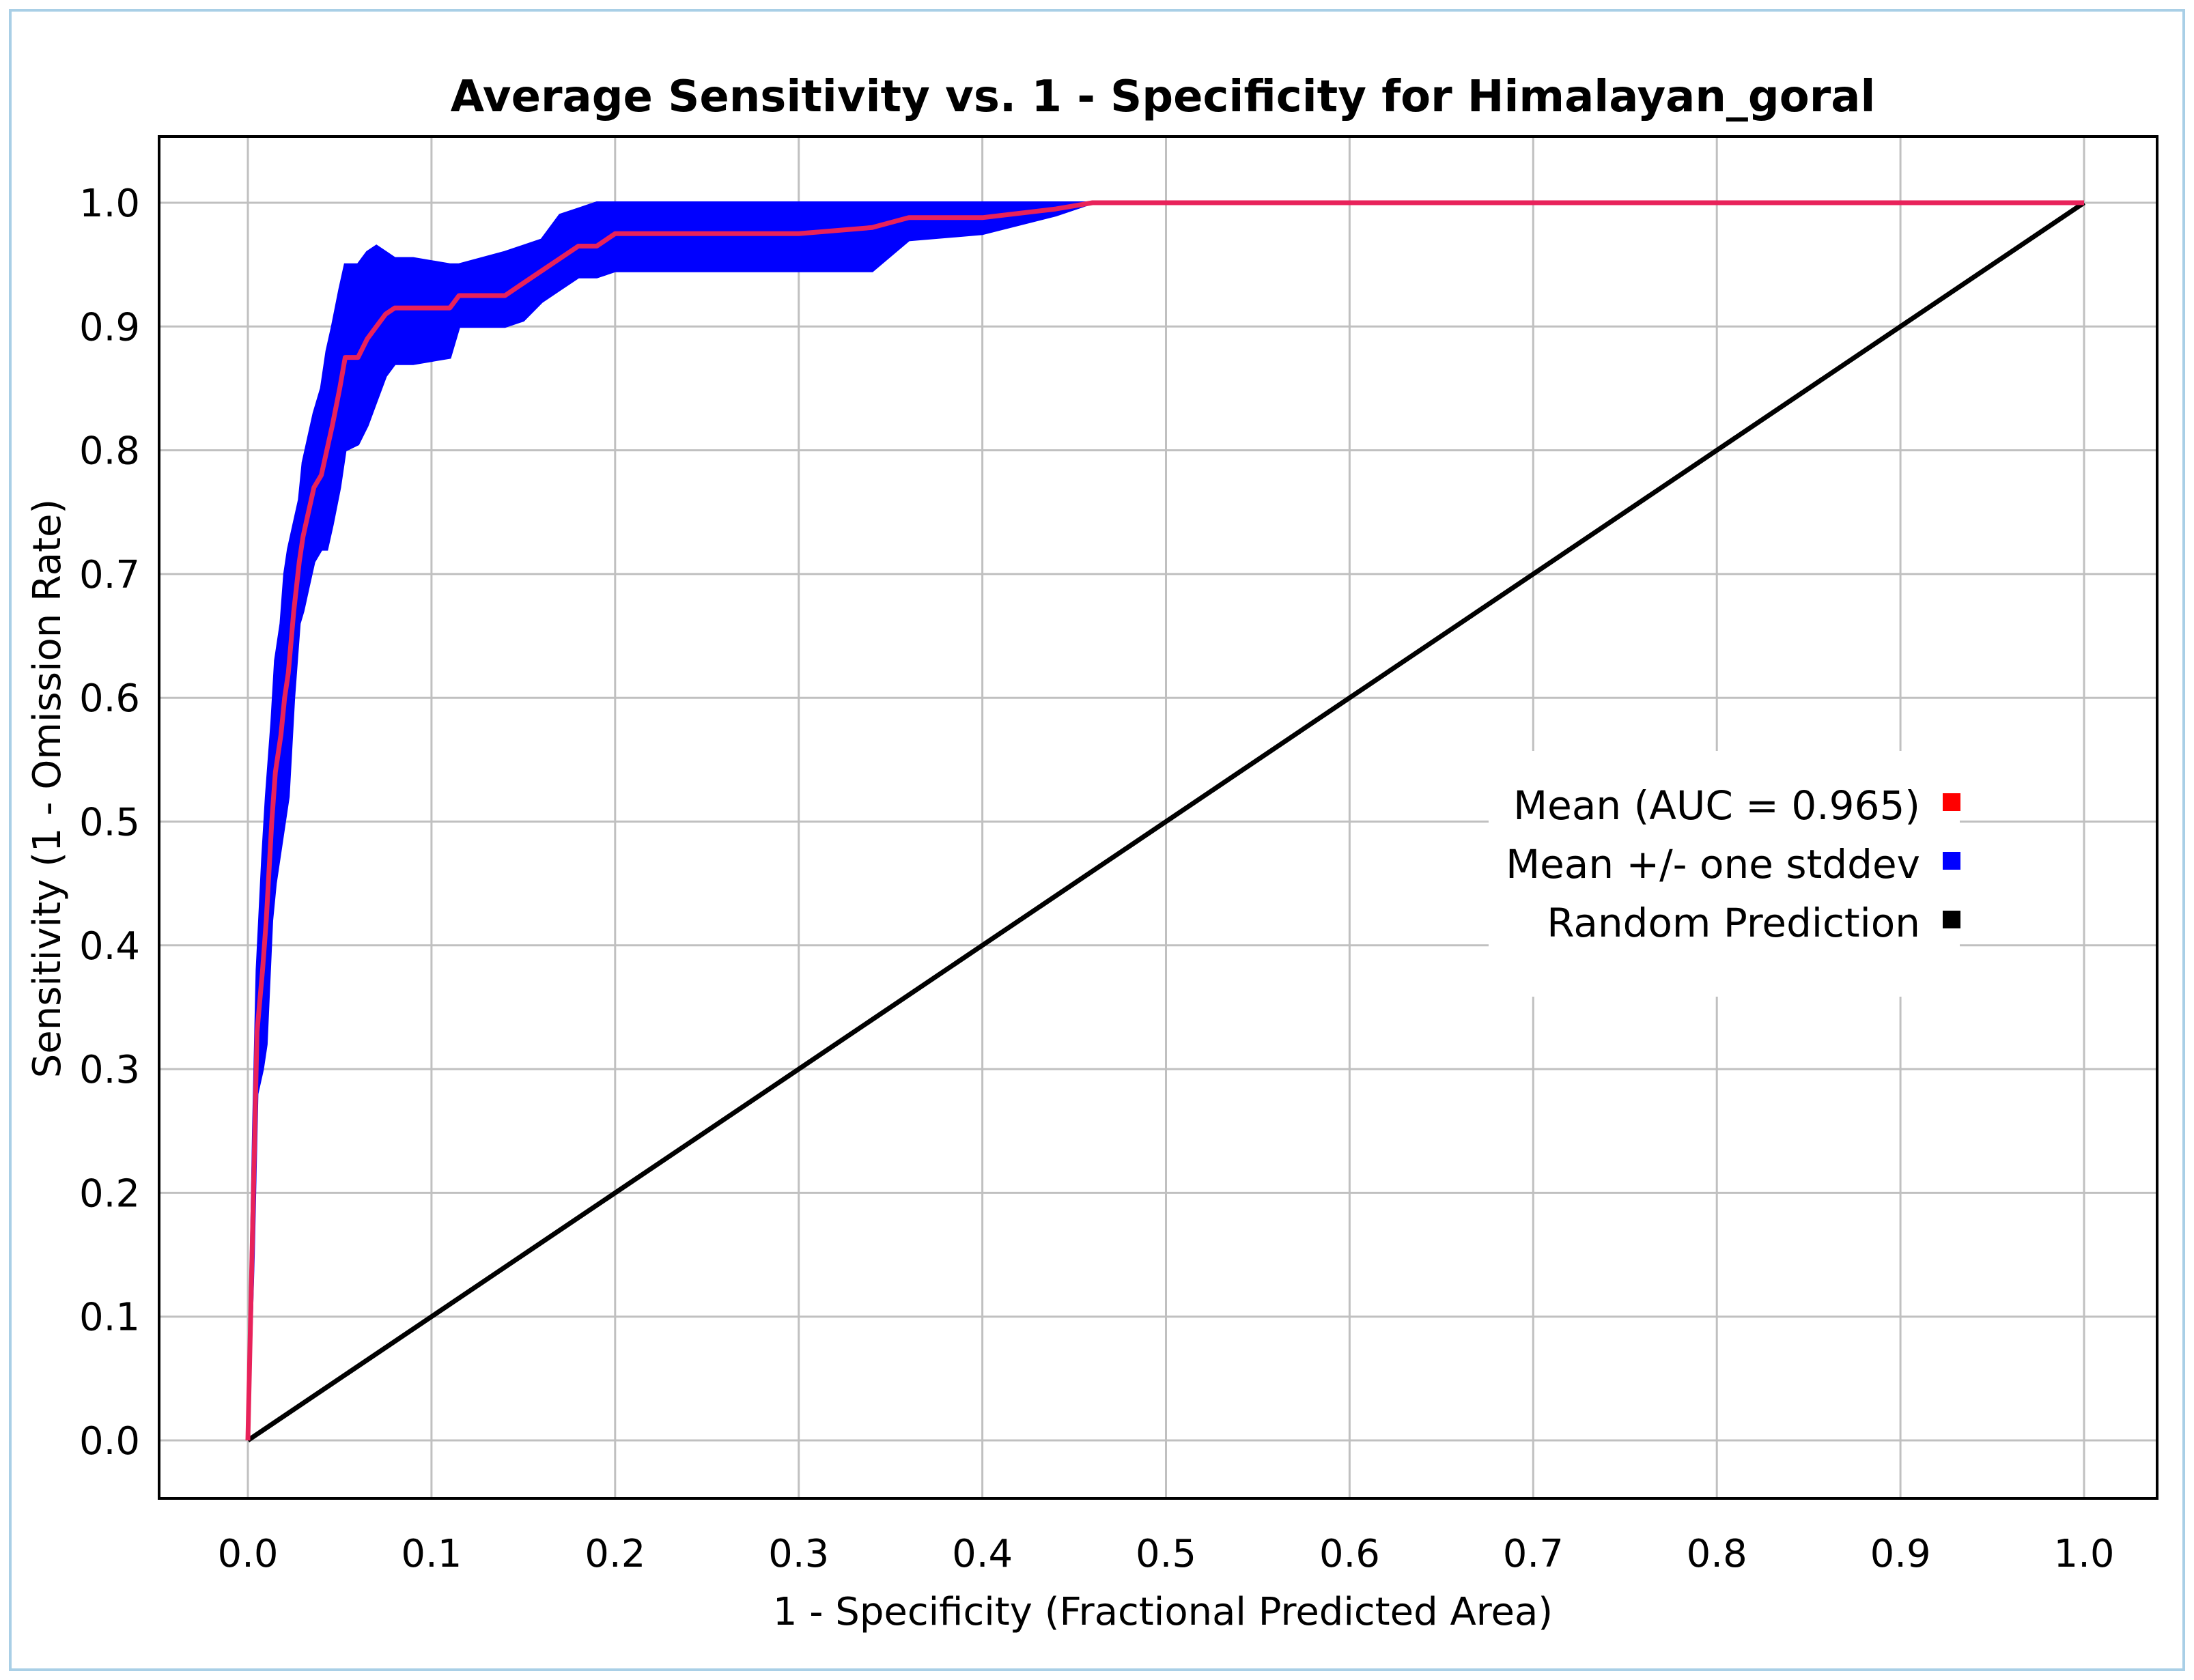  I want to click on x-tick-label: 1.0, so click(2083, 1554).